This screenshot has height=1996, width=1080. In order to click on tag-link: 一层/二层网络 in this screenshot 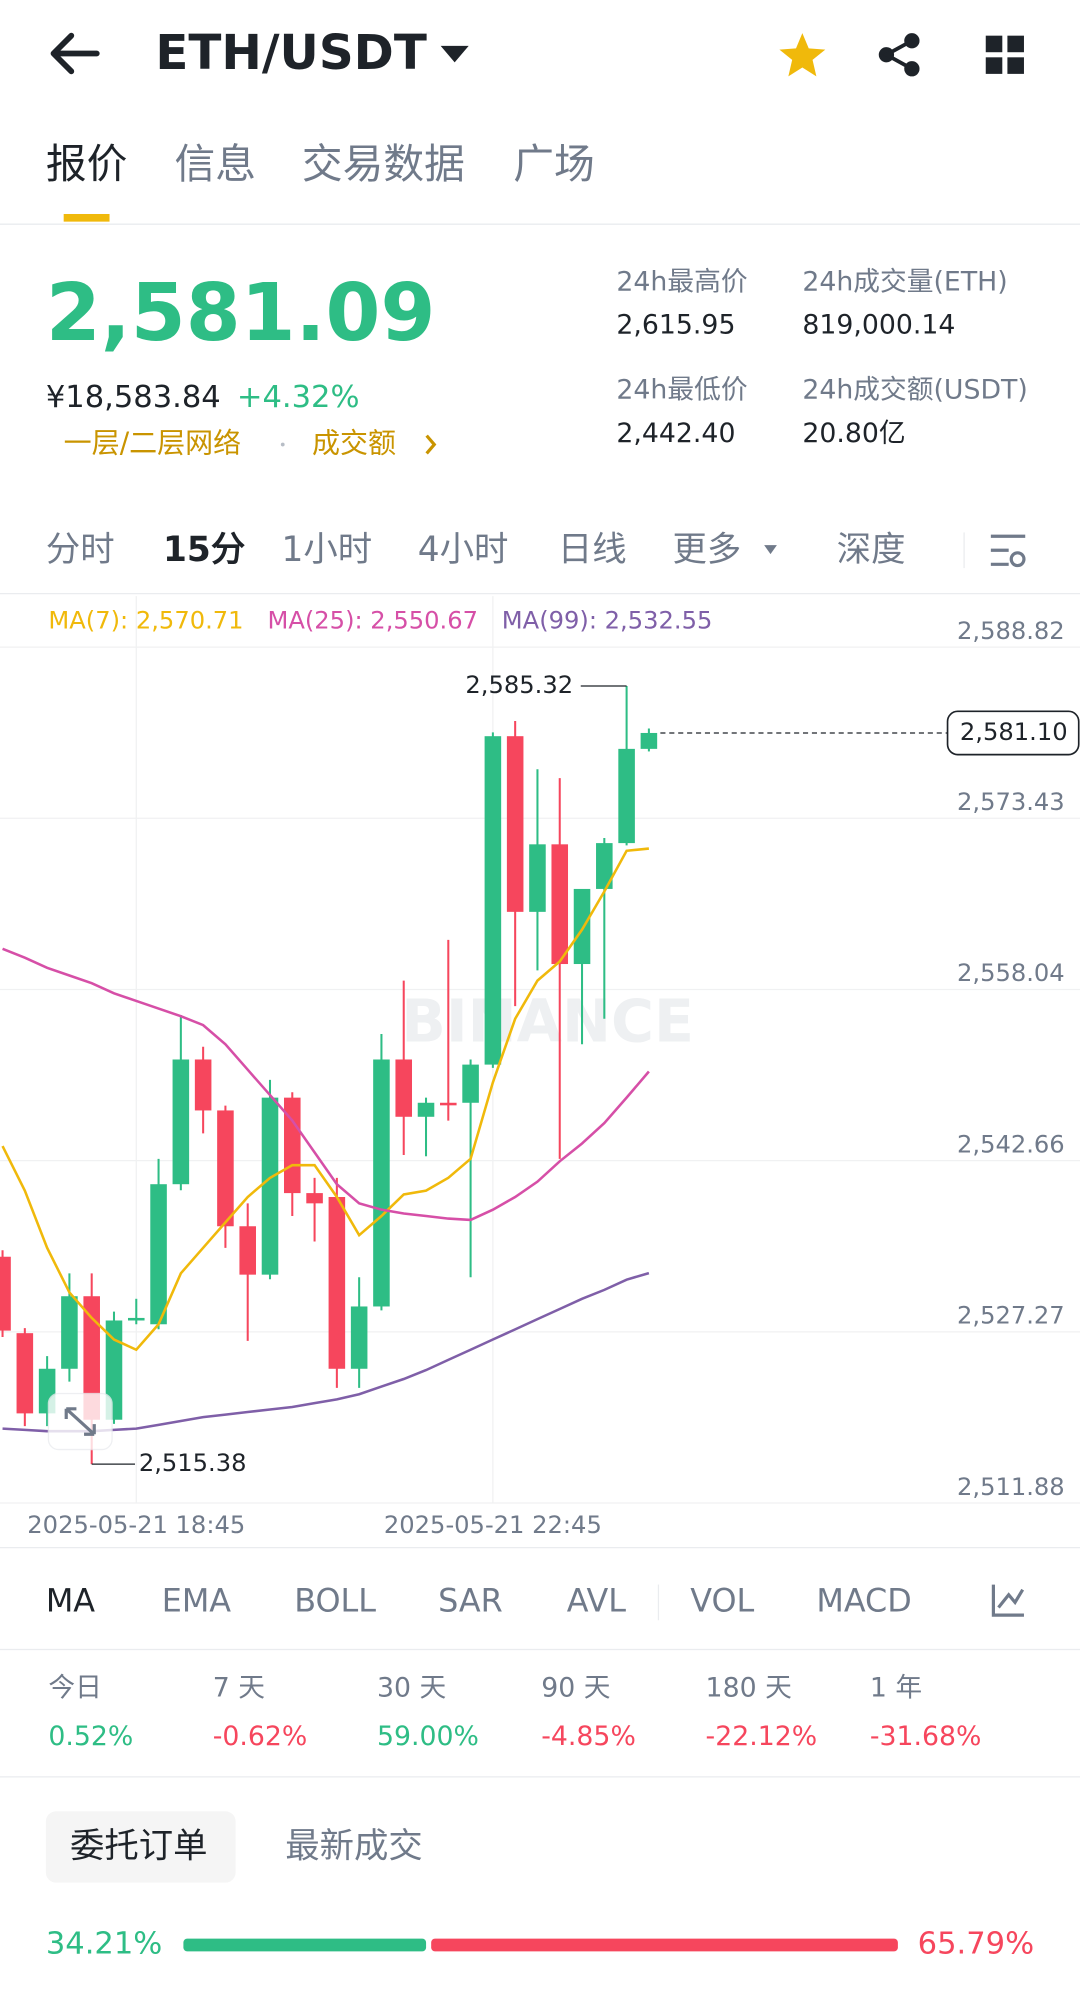, I will do `click(153, 443)`.